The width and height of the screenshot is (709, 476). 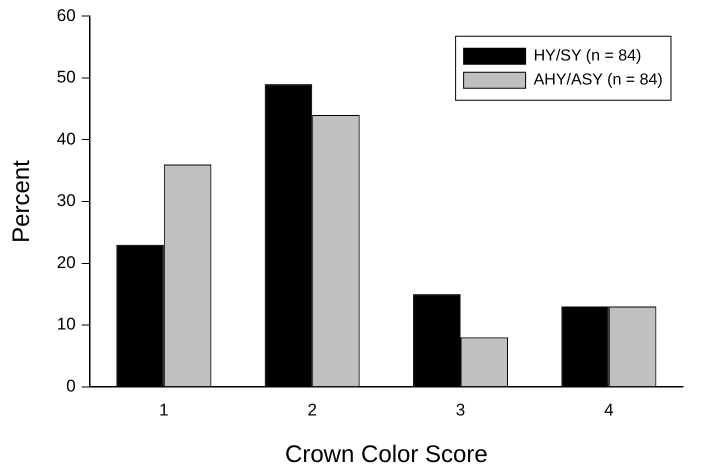 What do you see at coordinates (71, 386) in the screenshot?
I see `y-tick-label: 0` at bounding box center [71, 386].